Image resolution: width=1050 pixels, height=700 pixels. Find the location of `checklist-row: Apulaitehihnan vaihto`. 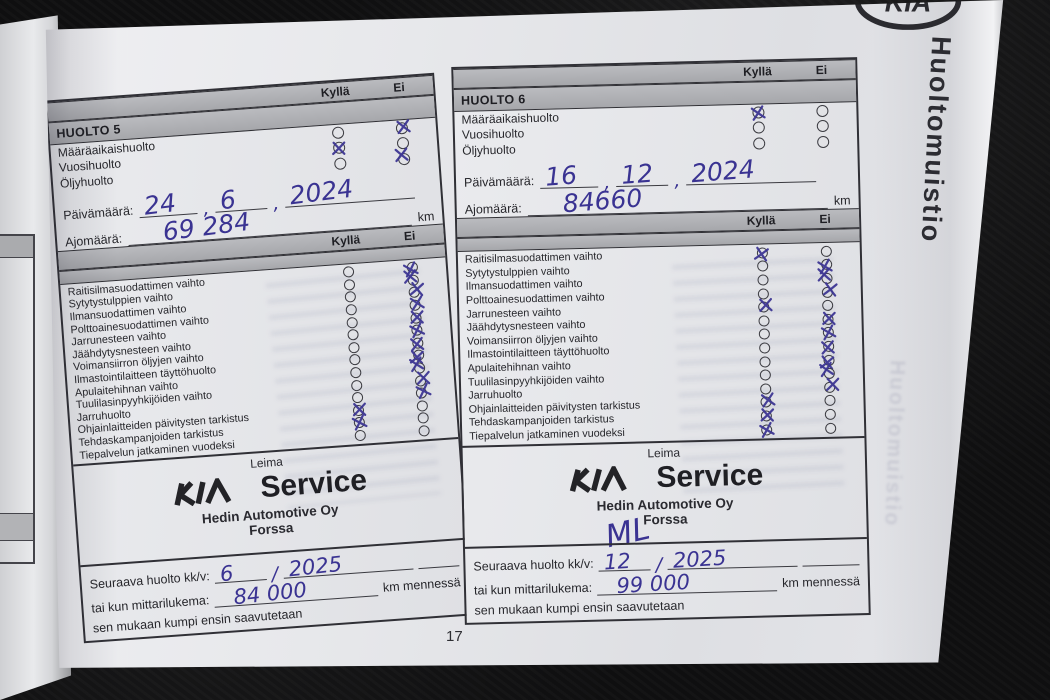

checklist-row: Apulaitehihnan vaihto is located at coordinates (261, 378).